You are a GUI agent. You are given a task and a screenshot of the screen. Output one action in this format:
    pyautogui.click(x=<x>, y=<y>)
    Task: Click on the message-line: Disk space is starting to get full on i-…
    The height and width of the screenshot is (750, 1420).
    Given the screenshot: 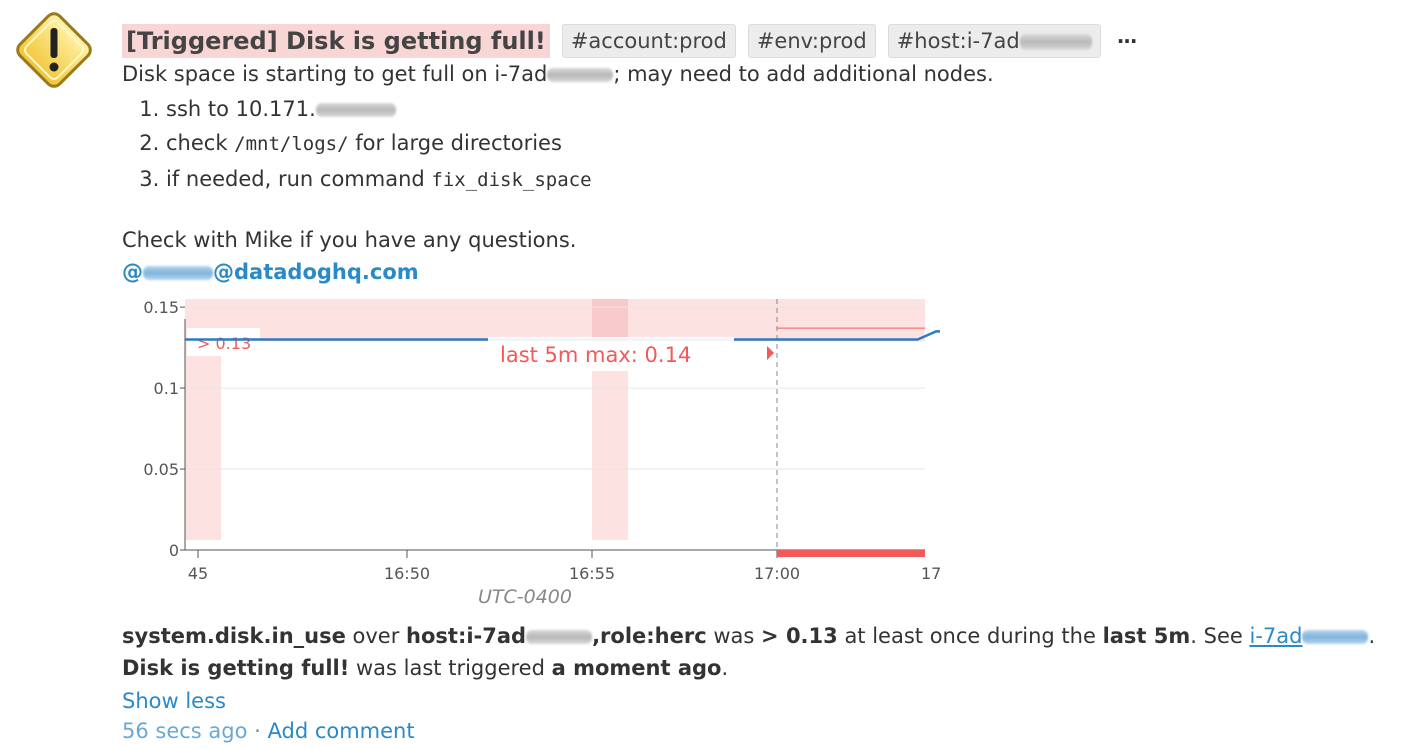 What is the action you would take?
    pyautogui.click(x=558, y=74)
    